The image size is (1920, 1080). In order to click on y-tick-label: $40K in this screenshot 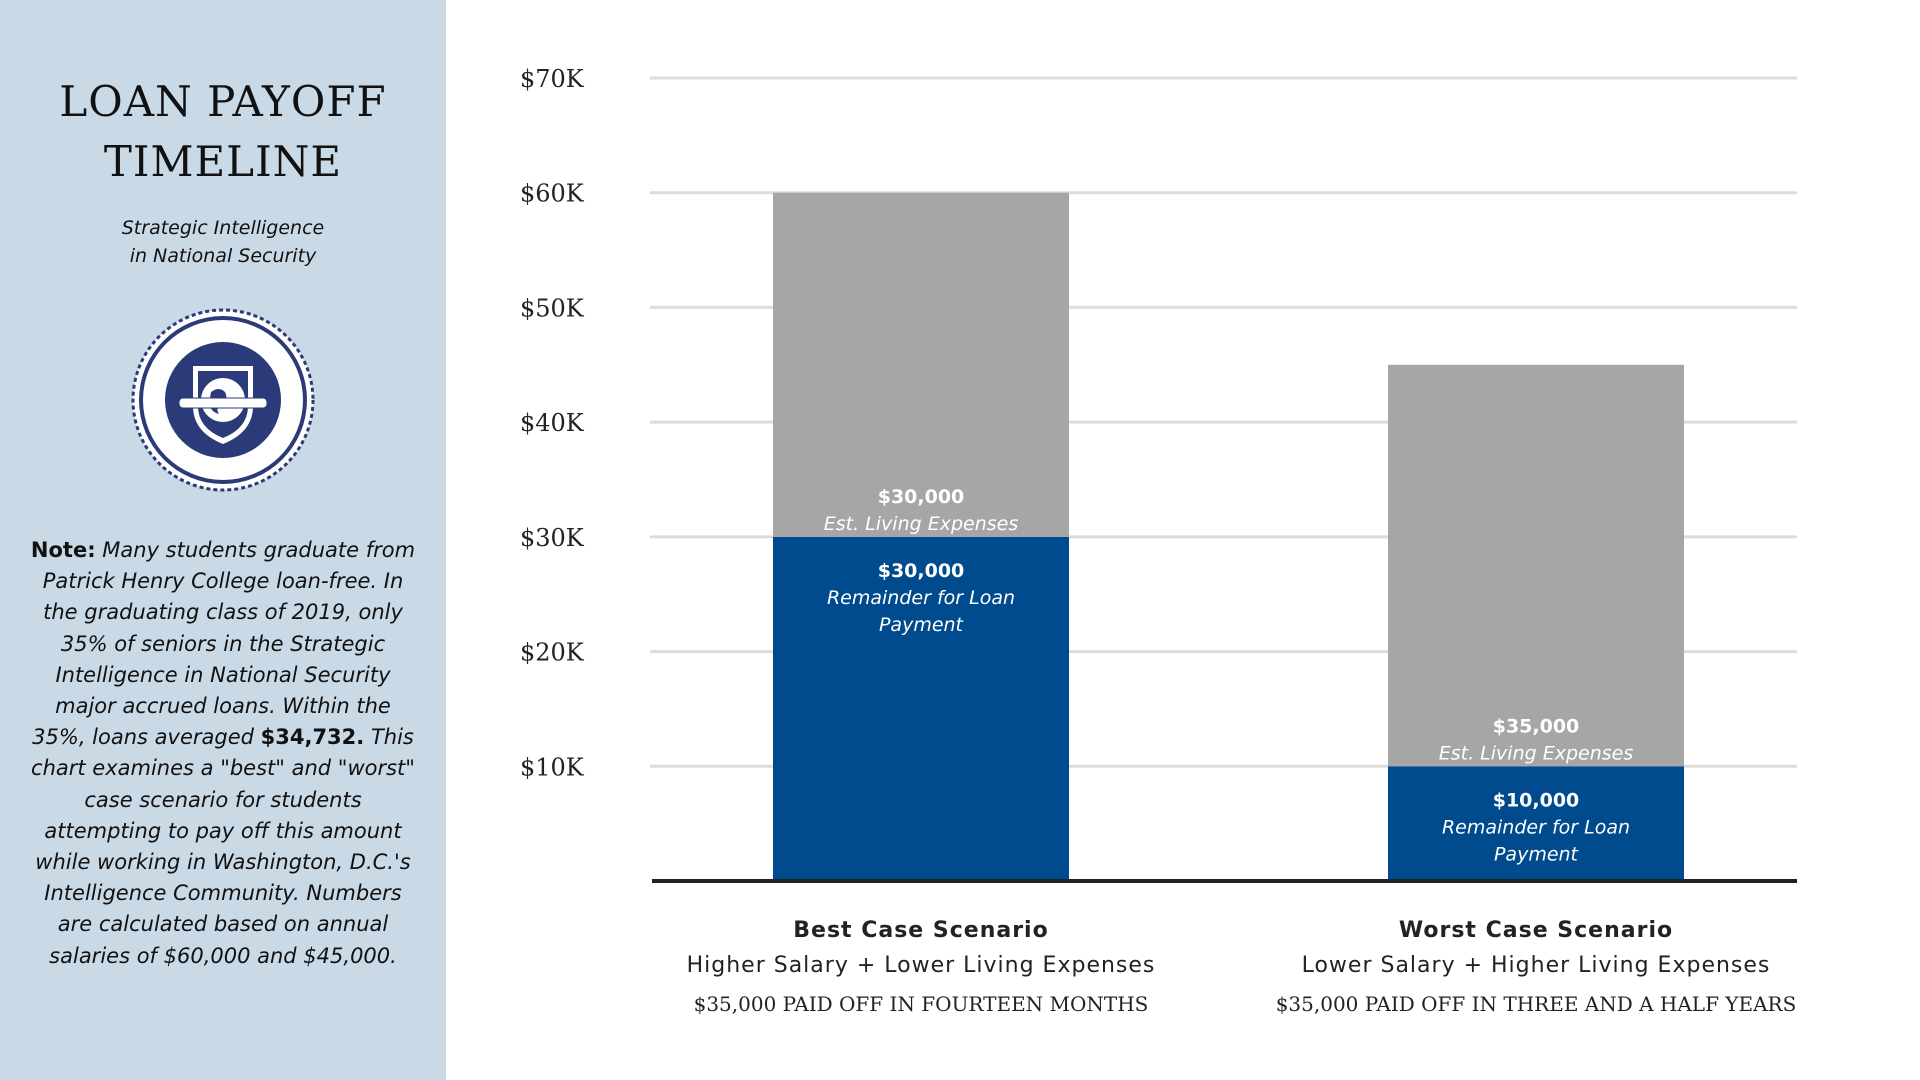, I will do `click(552, 423)`.